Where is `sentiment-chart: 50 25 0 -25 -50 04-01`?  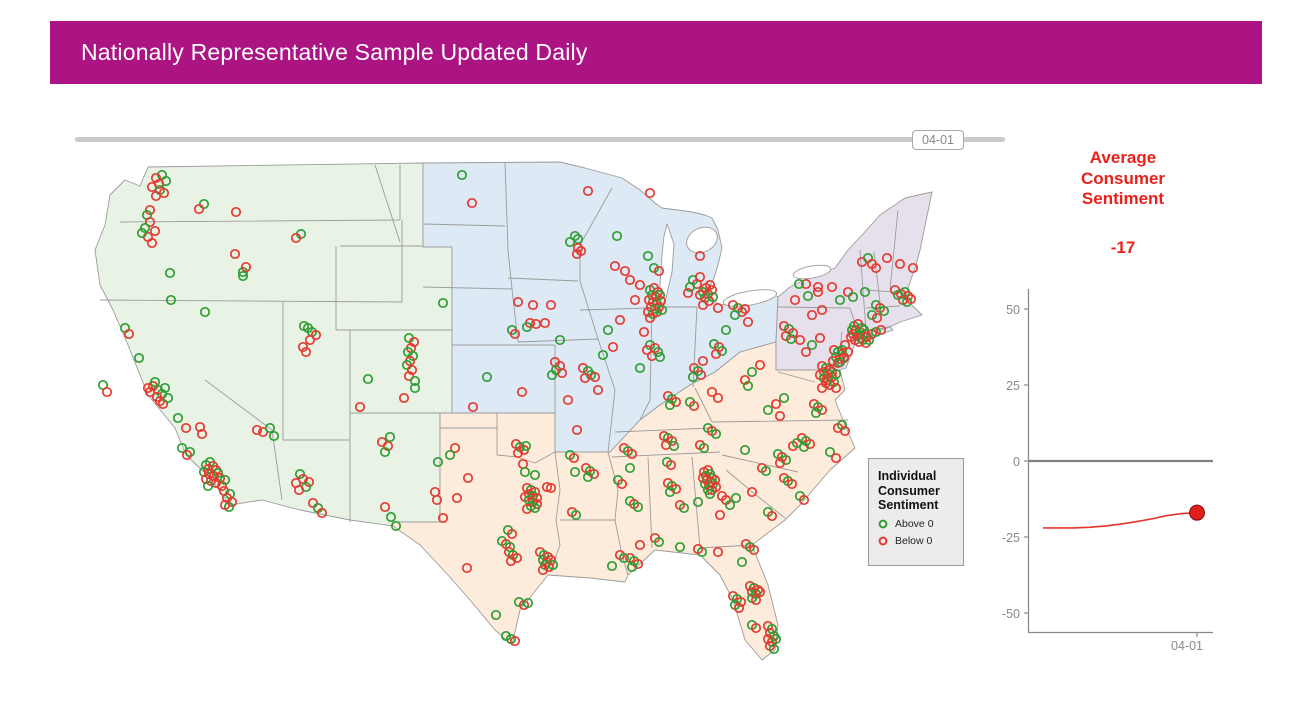
sentiment-chart: 50 25 0 -25 -50 04-01 is located at coordinates (1107, 471).